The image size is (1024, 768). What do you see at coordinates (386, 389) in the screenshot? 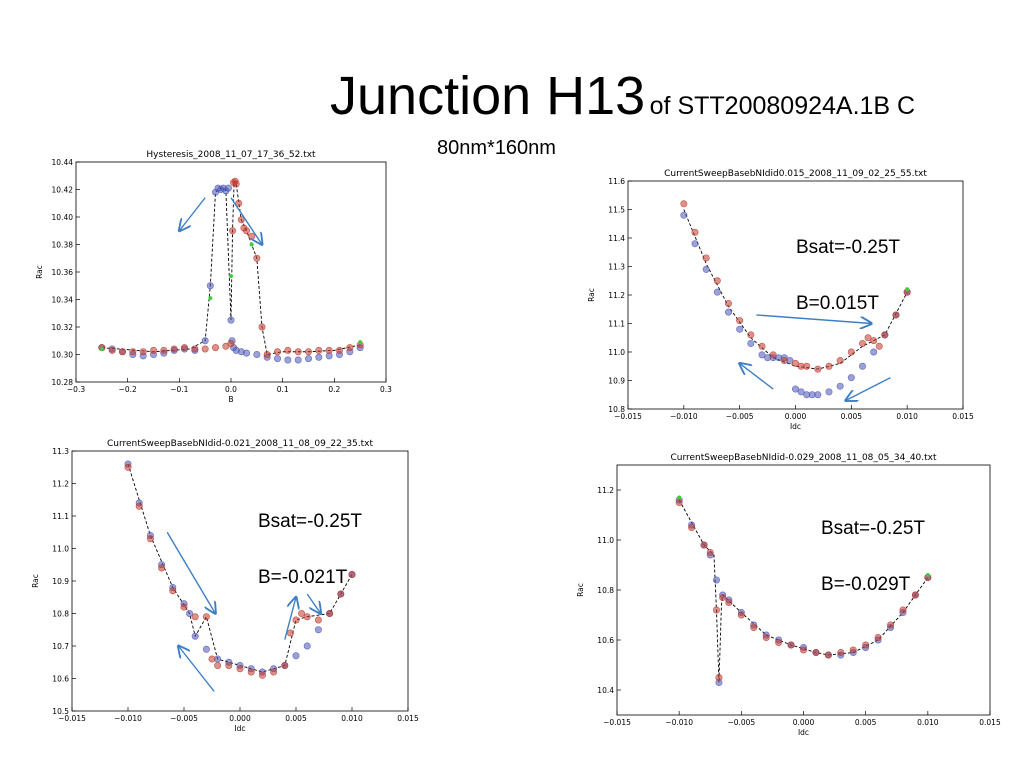
I see `x-tick-label: 0.3` at bounding box center [386, 389].